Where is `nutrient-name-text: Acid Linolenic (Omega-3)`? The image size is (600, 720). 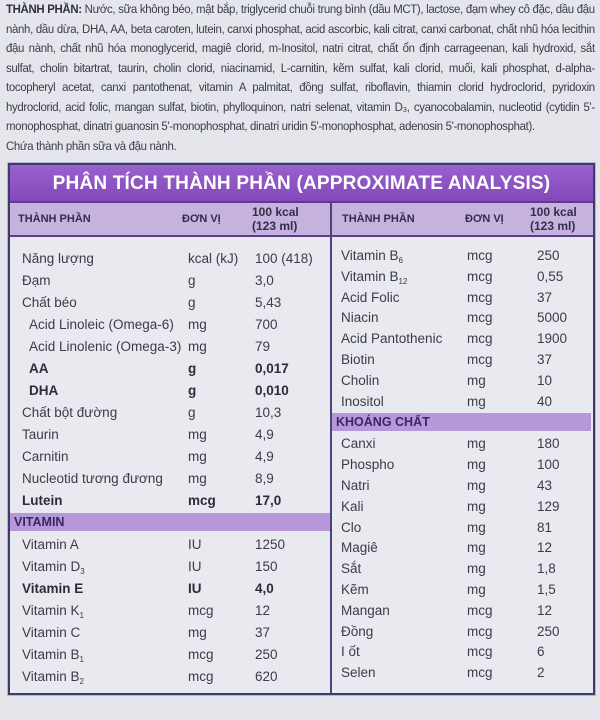 nutrient-name-text: Acid Linolenic (Omega-3) is located at coordinates (105, 346).